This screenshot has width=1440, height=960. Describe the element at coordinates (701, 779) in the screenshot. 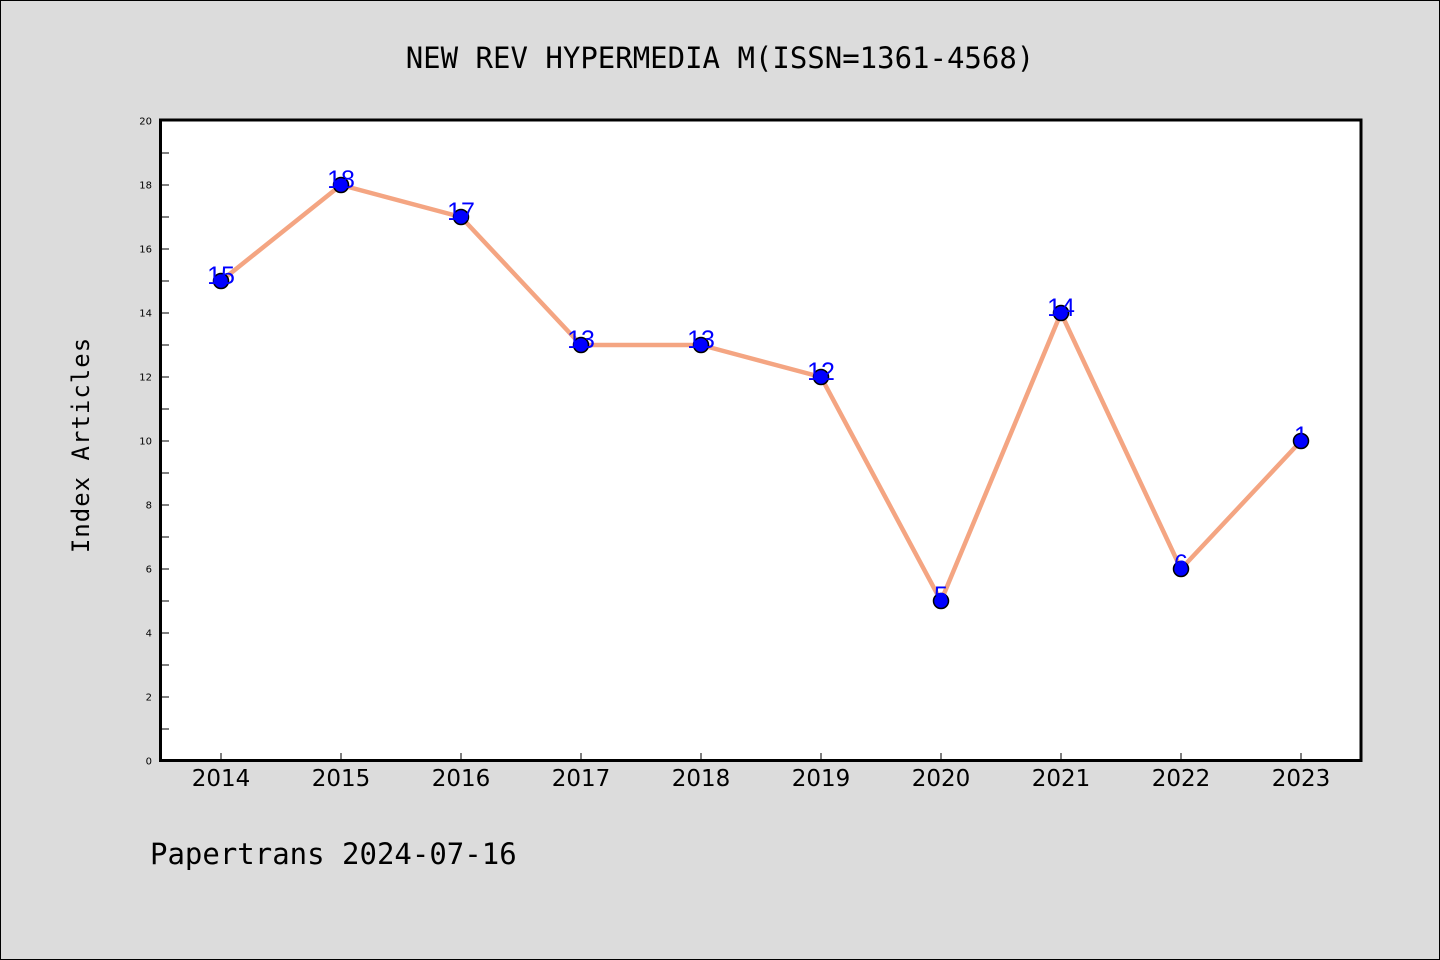

I see `x-tick-label: 2018` at that location.